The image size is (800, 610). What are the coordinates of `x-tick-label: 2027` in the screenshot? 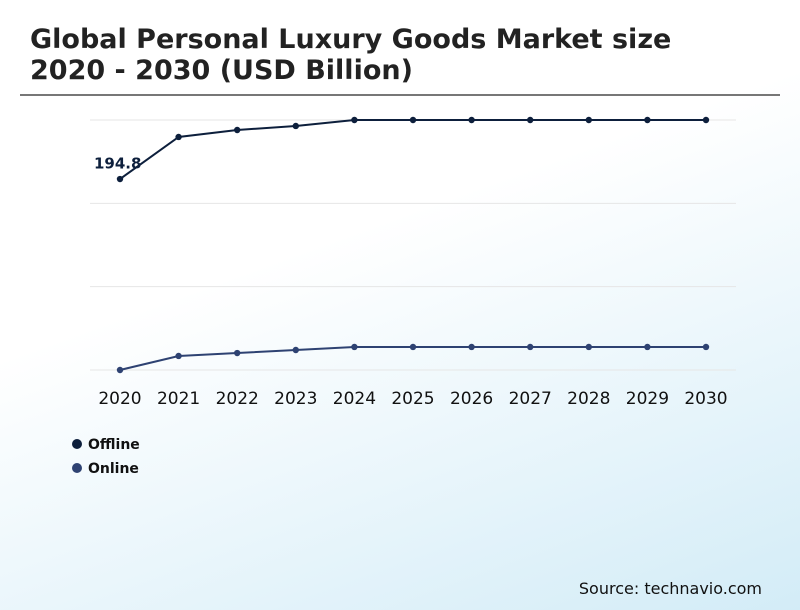 It's located at (530, 399).